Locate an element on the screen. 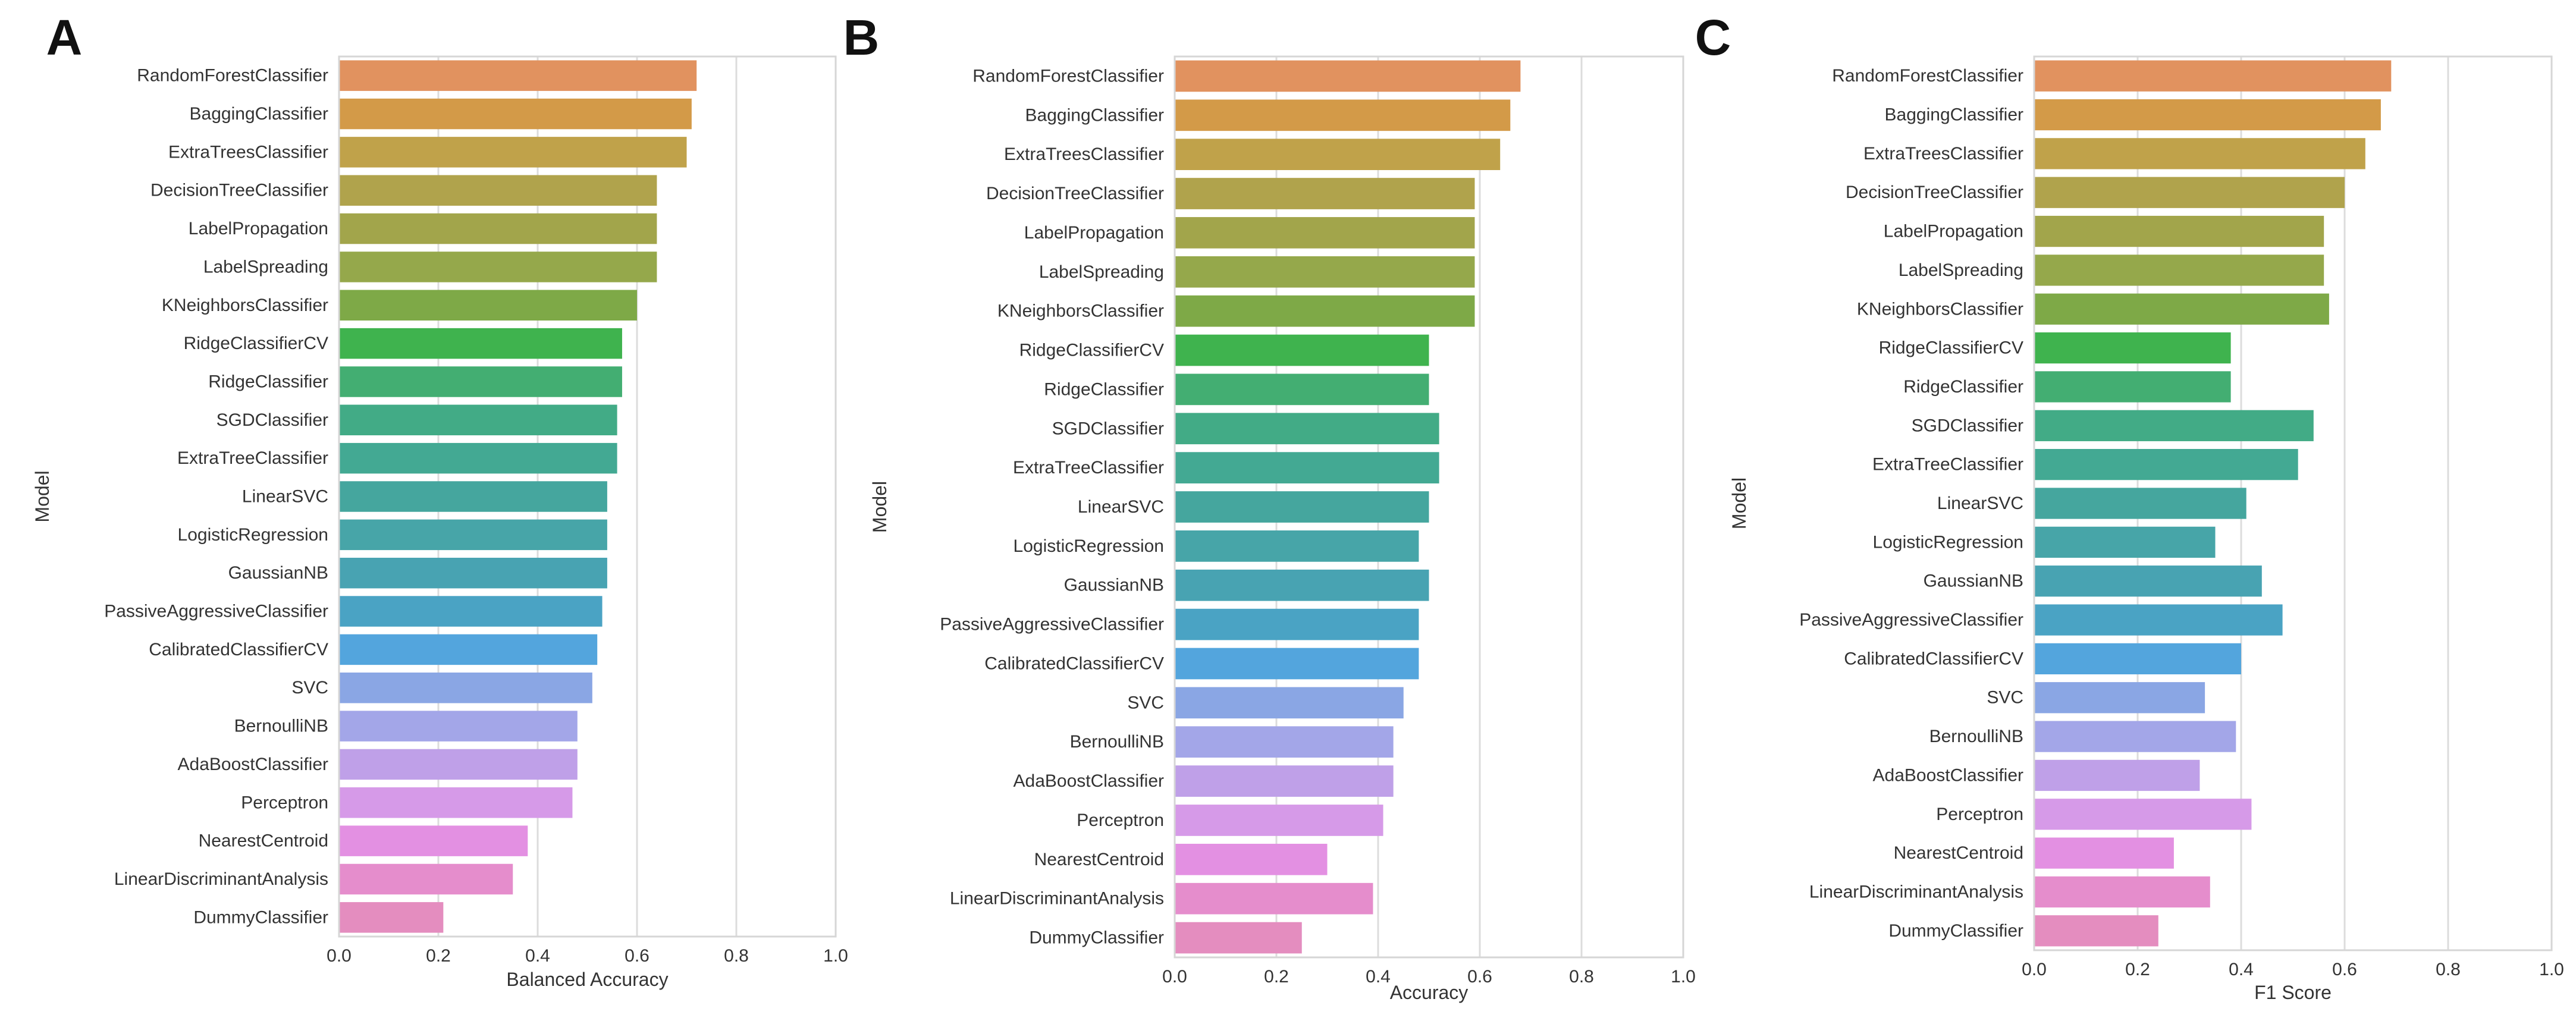  bar-dummyclassifier is located at coordinates (2096, 931).